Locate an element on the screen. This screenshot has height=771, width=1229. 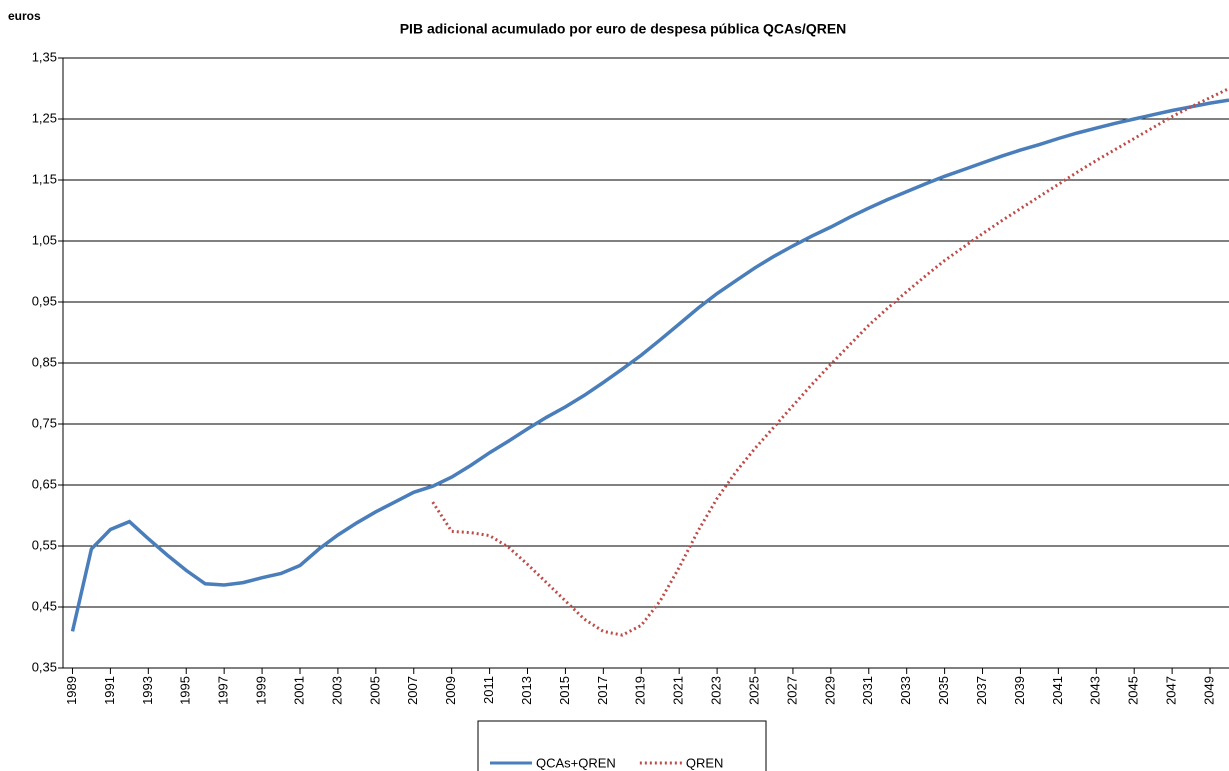
x-tick-label: 2001 is located at coordinates (298, 690).